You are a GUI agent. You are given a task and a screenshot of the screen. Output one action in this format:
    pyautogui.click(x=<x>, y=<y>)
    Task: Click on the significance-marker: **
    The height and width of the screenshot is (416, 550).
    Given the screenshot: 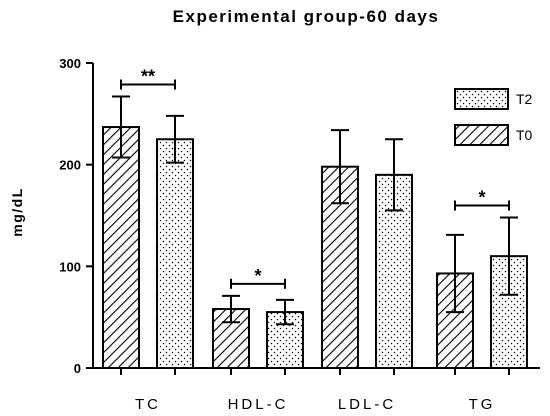 What is the action you would take?
    pyautogui.click(x=148, y=77)
    